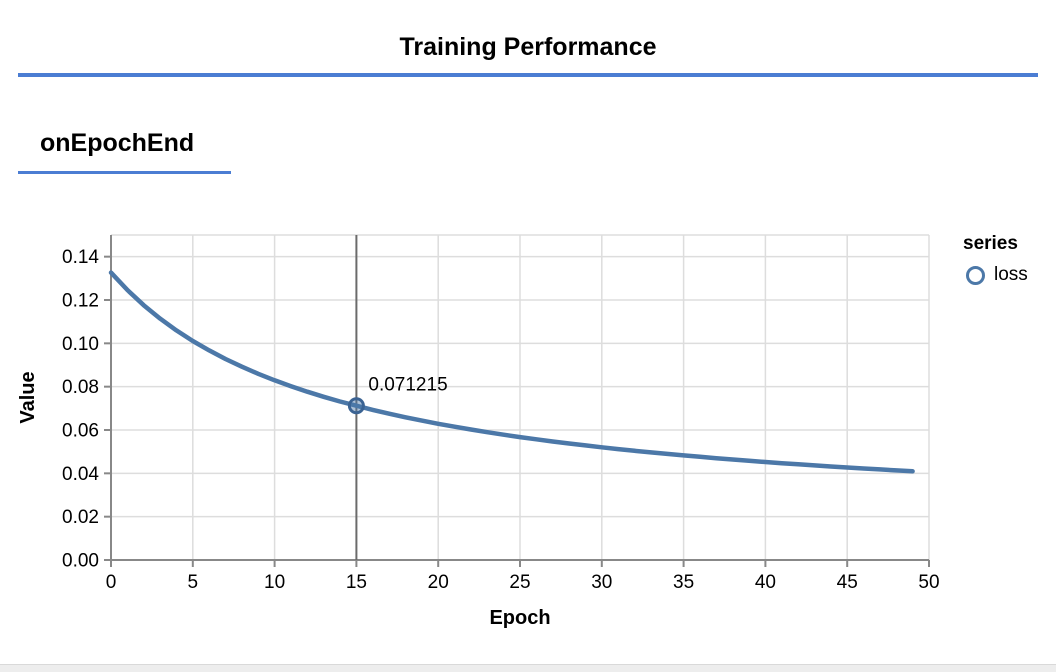 The height and width of the screenshot is (672, 1056). Describe the element at coordinates (80, 344) in the screenshot. I see `y-tick-label: 0.10` at that location.